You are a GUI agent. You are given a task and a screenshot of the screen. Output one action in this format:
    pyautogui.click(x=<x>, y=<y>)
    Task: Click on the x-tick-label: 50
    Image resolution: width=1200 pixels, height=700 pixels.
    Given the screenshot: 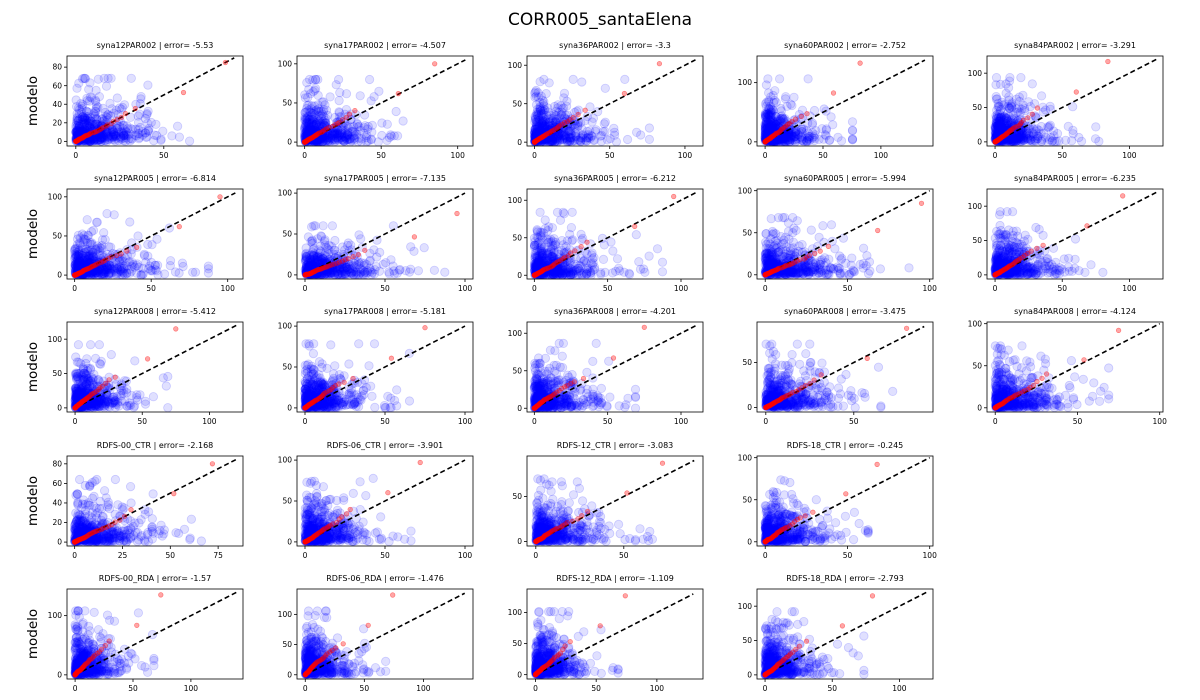 What is the action you would take?
    pyautogui.click(x=381, y=155)
    